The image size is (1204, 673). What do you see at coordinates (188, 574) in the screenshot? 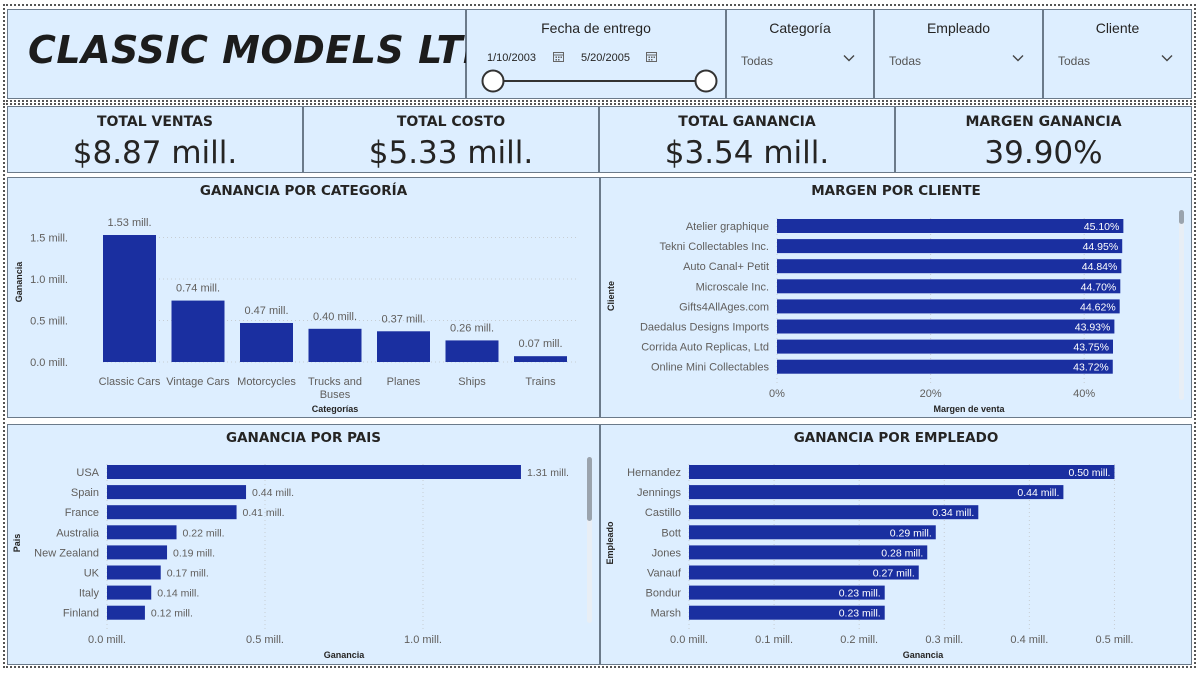
I see `data-label: 0.17 mill.` at bounding box center [188, 574].